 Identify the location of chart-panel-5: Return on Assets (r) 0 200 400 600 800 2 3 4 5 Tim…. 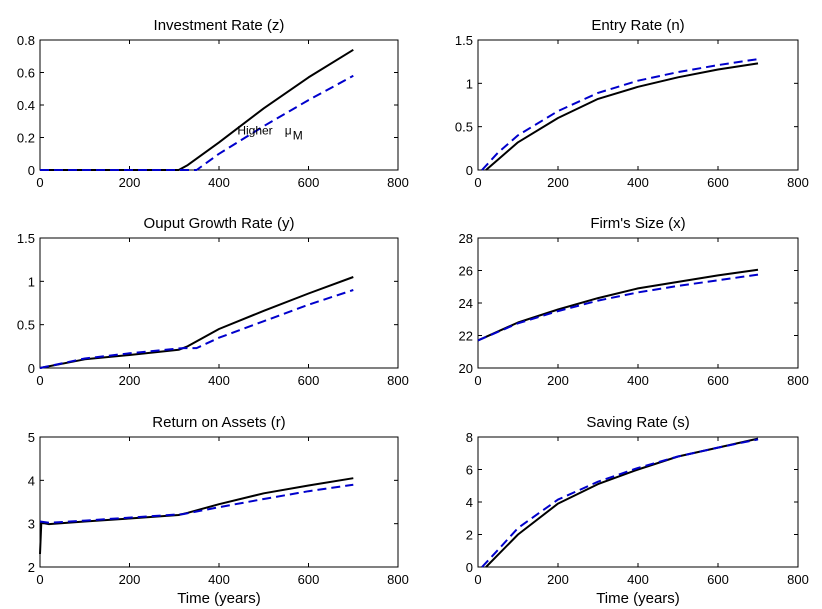
(218, 510).